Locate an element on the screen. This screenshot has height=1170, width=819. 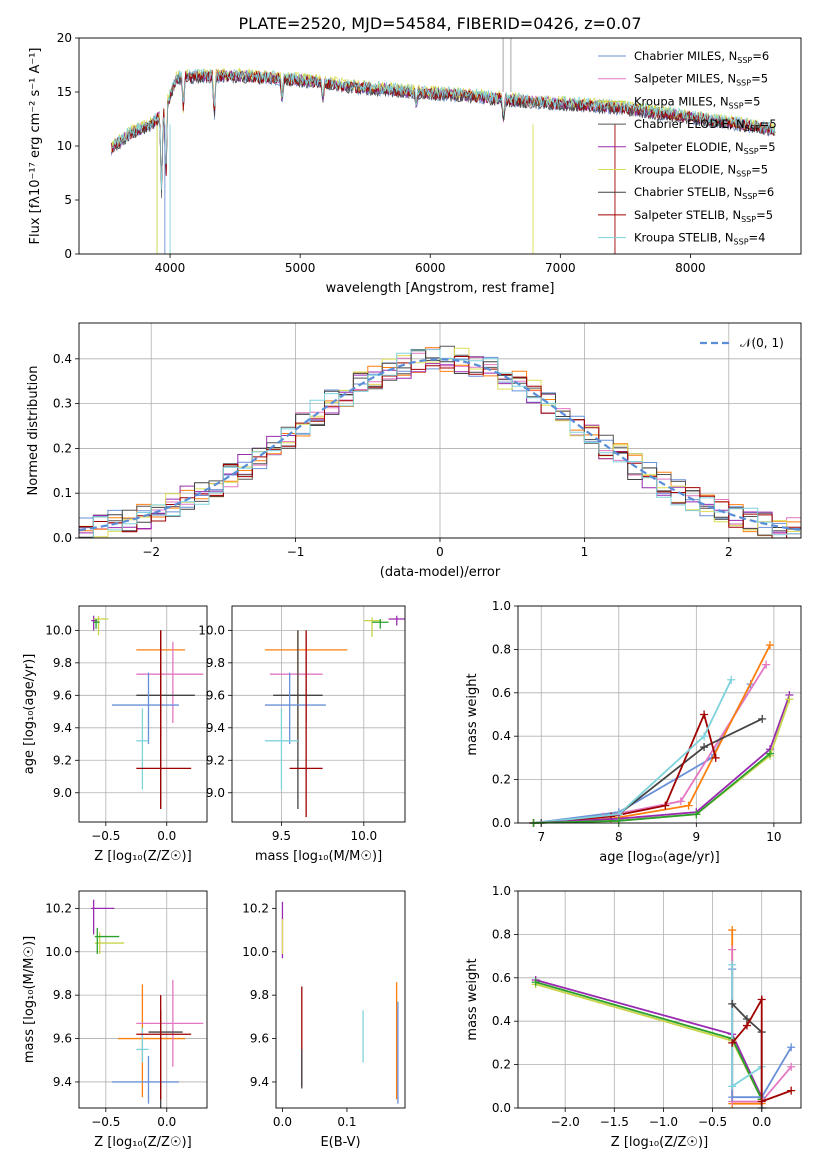
y-tick-label: 0 is located at coordinates (68, 254).